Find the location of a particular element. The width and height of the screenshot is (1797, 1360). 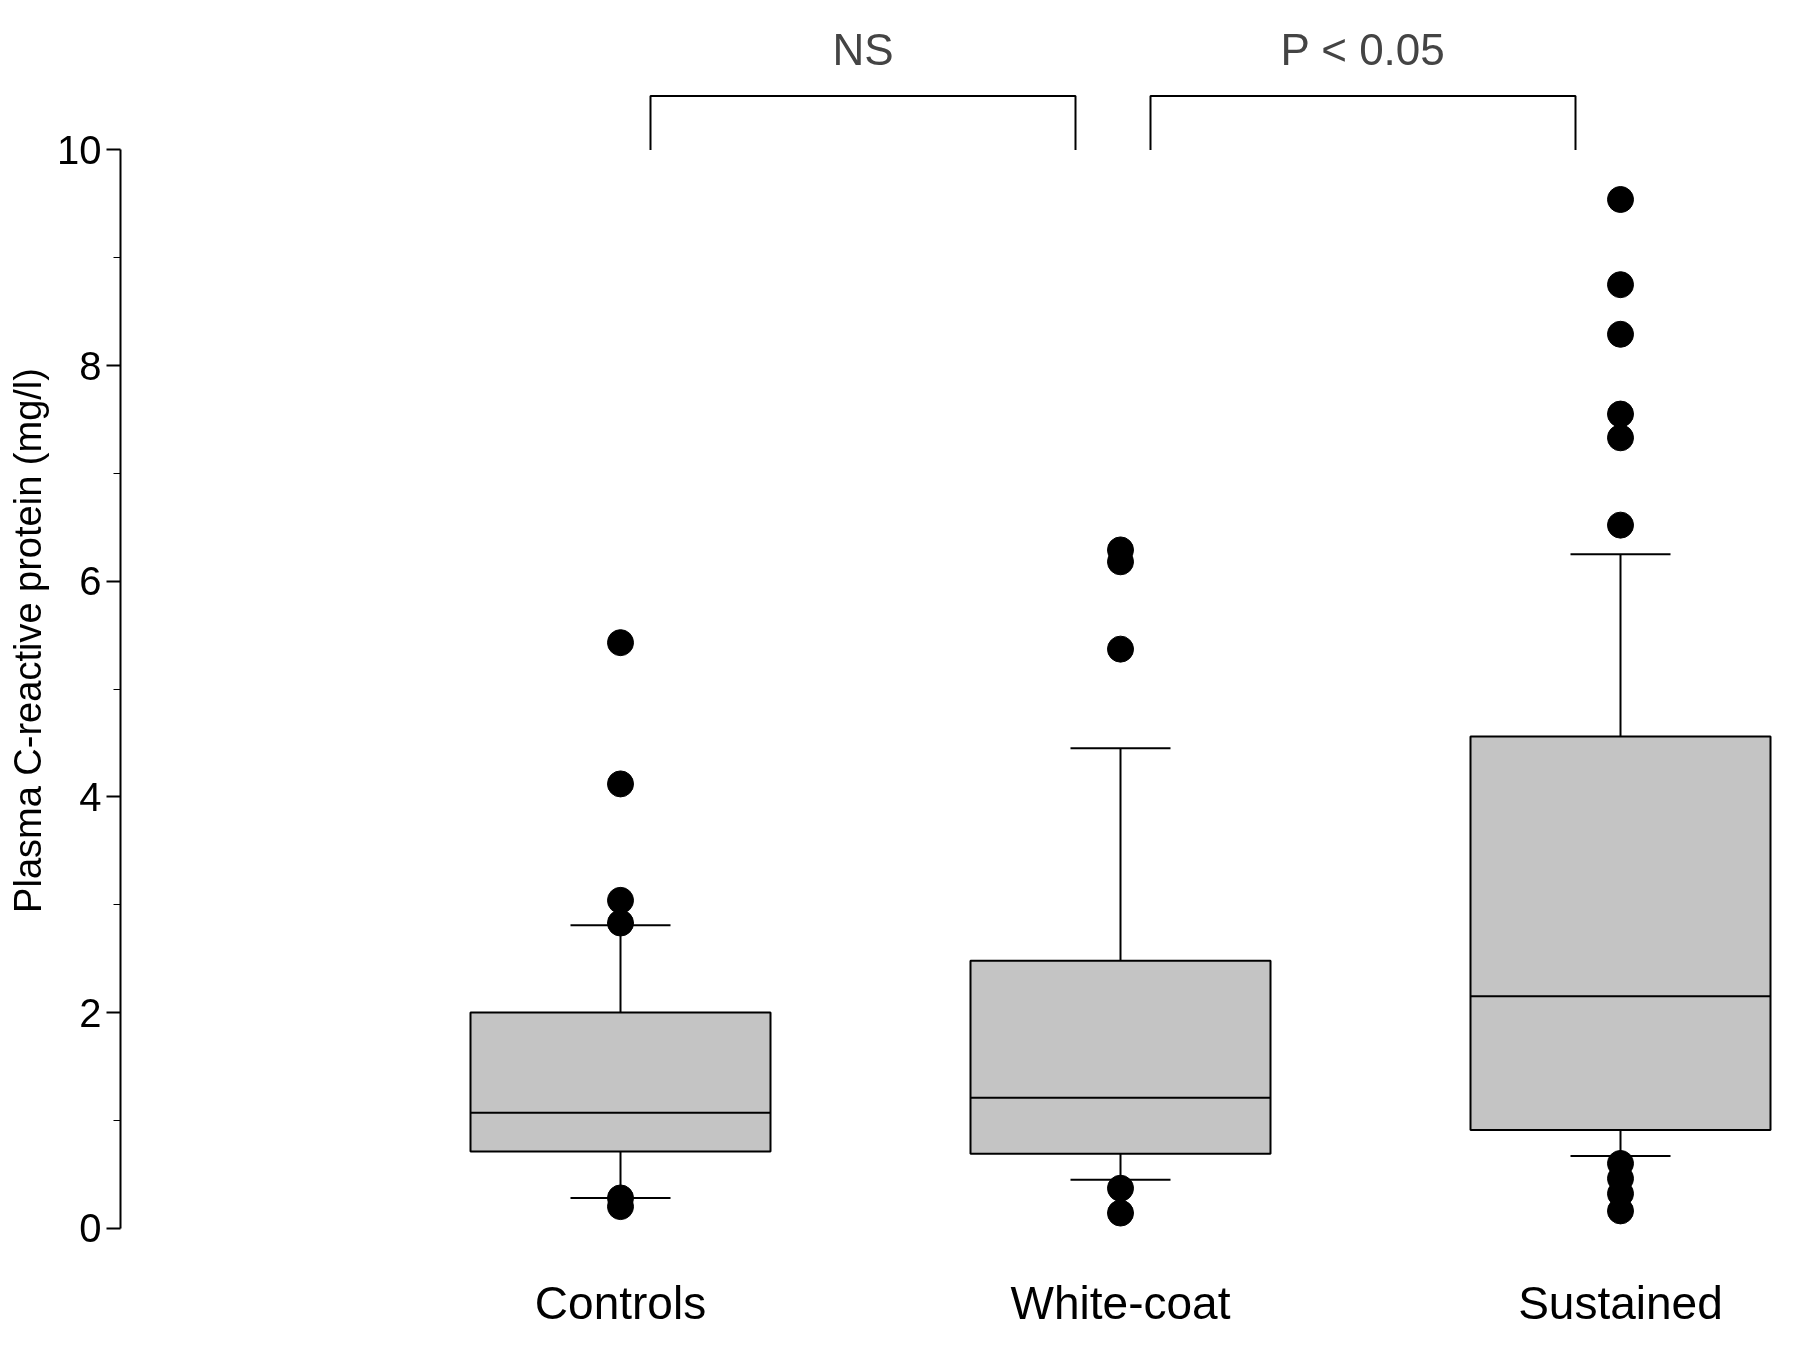

x-tick-label: White-coat is located at coordinates (1120, 1302).